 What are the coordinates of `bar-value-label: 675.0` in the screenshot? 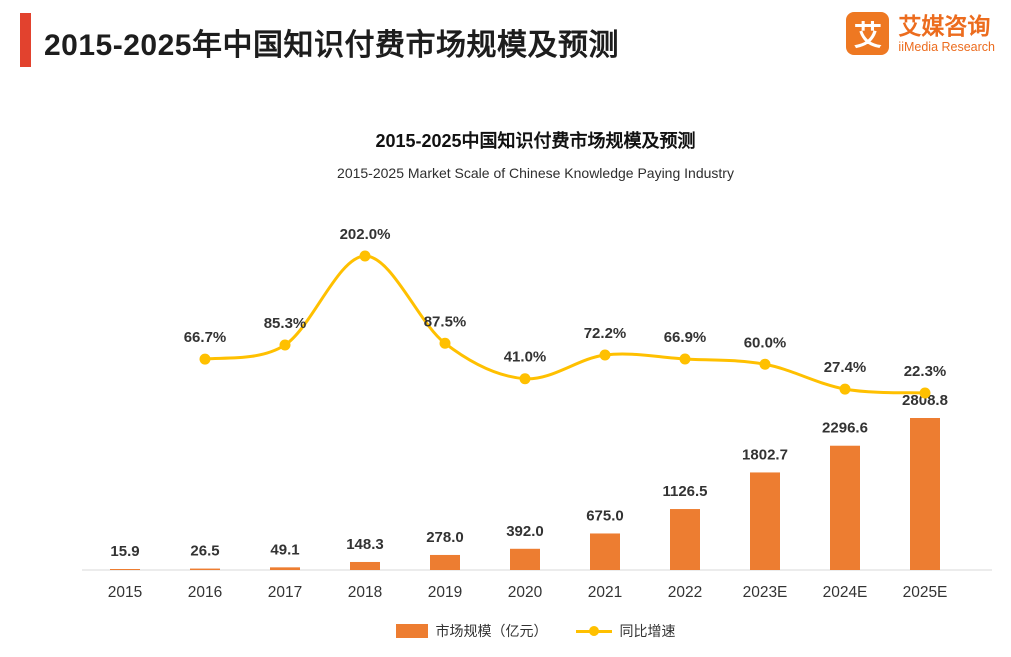 It's located at (605, 515).